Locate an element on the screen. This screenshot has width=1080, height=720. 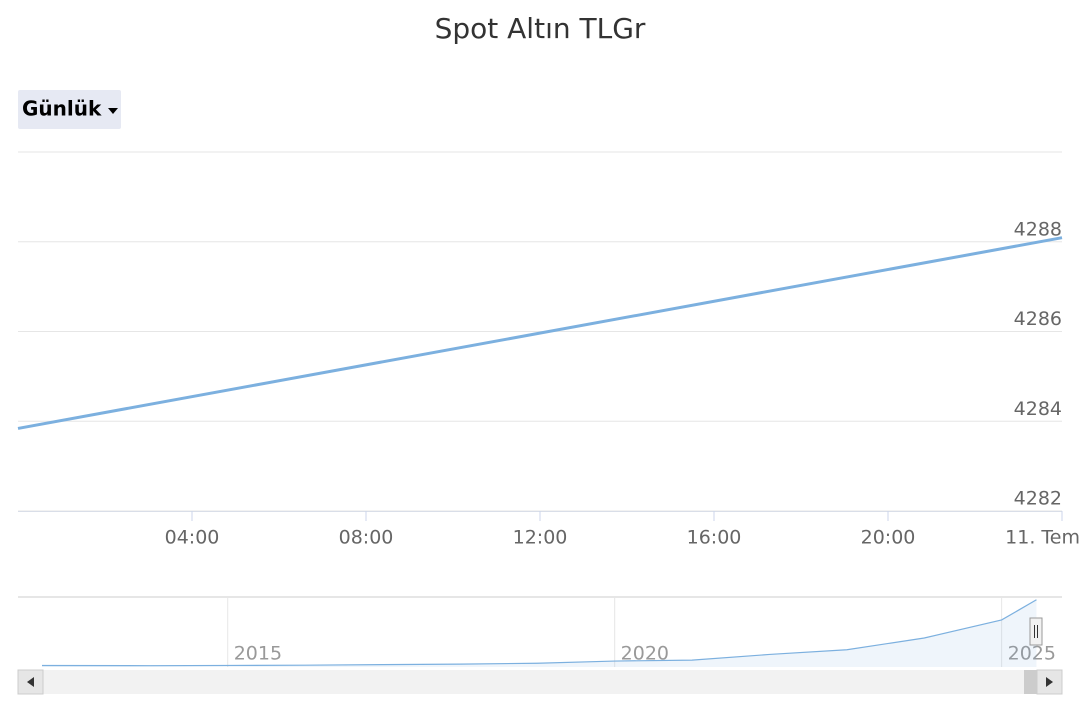
y-tick-label: 4286 is located at coordinates (1038, 319).